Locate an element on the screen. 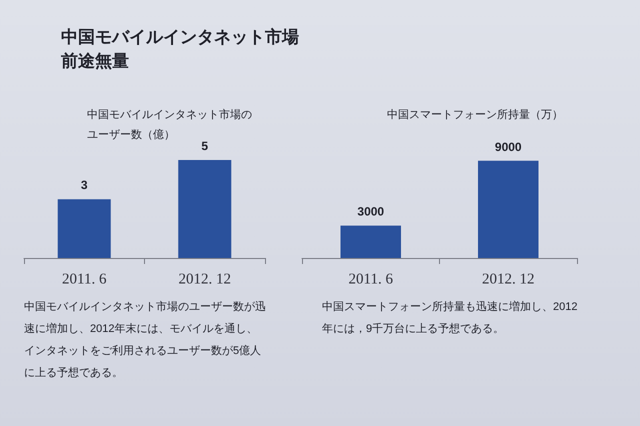  chart-title: 中国スマートフォーン所持量（万） is located at coordinates (475, 114).